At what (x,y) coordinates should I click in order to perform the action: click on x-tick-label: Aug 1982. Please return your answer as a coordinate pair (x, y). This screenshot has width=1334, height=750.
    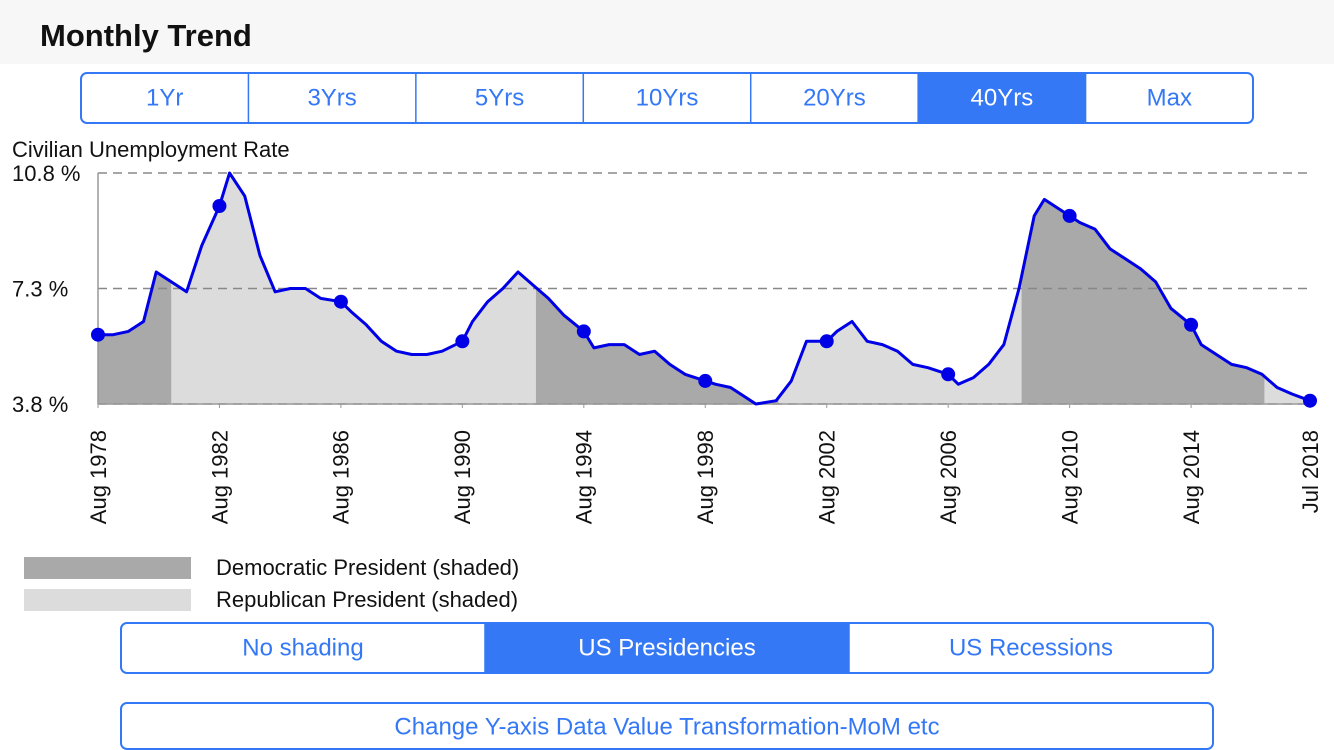
    Looking at the image, I should click on (219, 477).